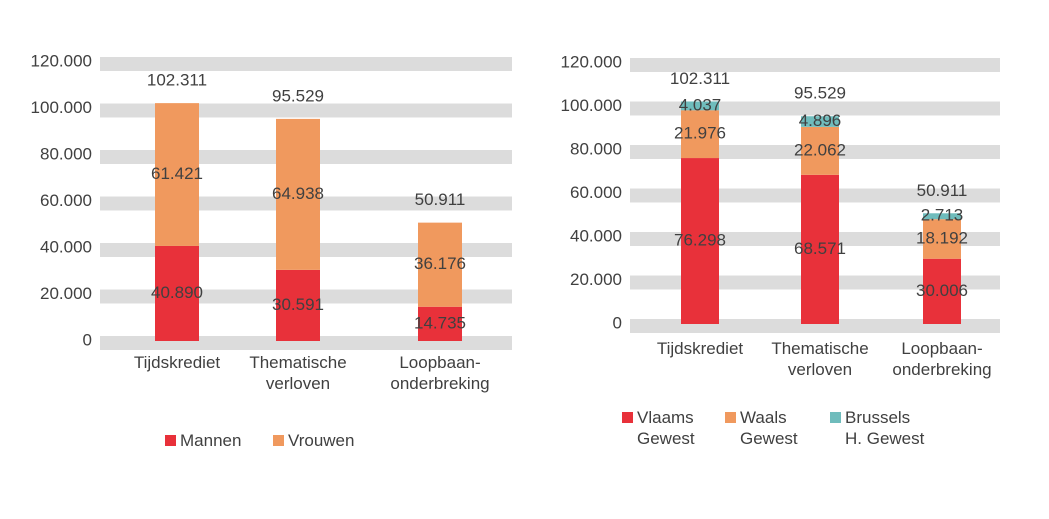  I want to click on legend-item: Brussels H. Gewest, so click(880, 428).